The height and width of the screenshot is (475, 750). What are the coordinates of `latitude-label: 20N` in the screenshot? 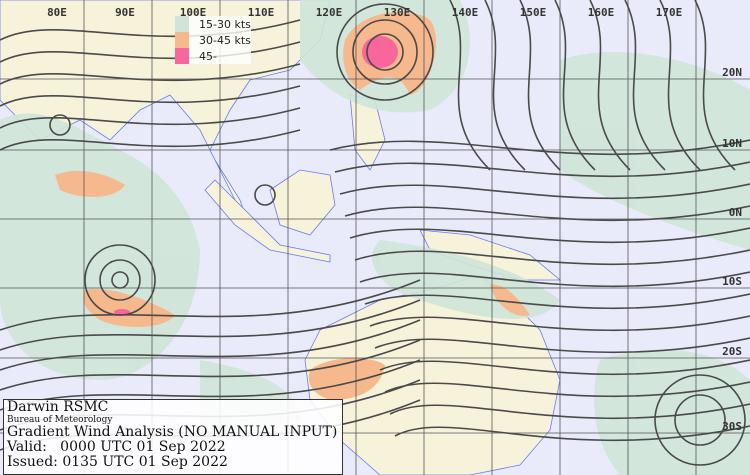 It's located at (732, 72).